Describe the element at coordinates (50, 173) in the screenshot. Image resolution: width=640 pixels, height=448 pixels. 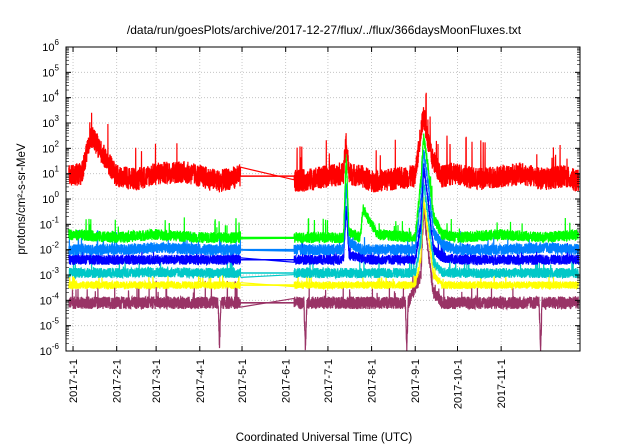
I see `y-tick-label: 10¹` at that location.